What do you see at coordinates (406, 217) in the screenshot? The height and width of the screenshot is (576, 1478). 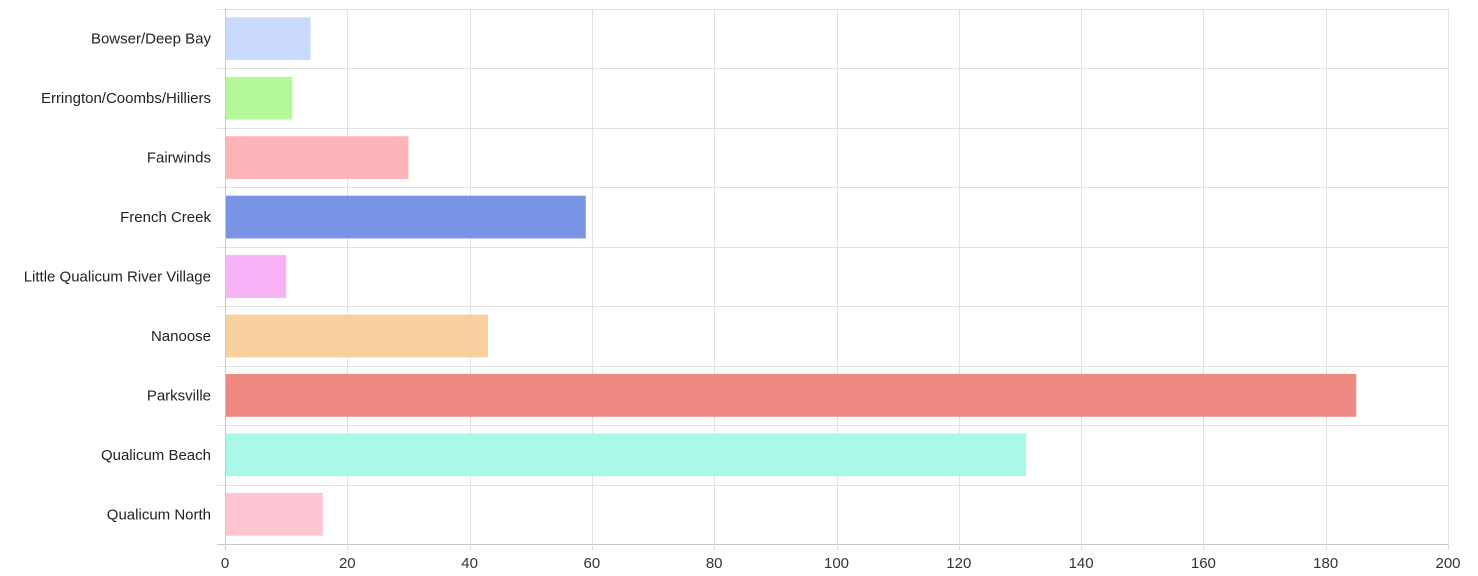 I see `bar-french-creek` at bounding box center [406, 217].